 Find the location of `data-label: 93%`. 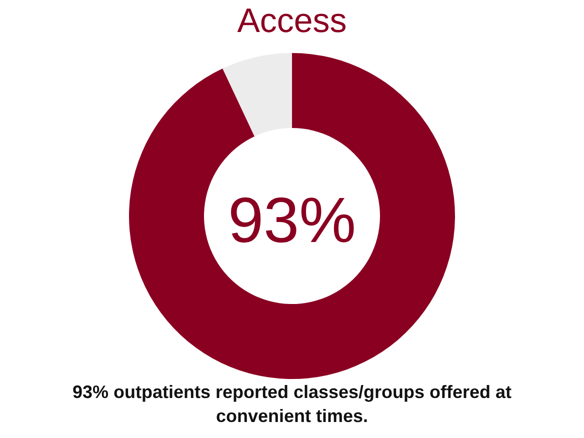

data-label: 93% is located at coordinates (292, 220).